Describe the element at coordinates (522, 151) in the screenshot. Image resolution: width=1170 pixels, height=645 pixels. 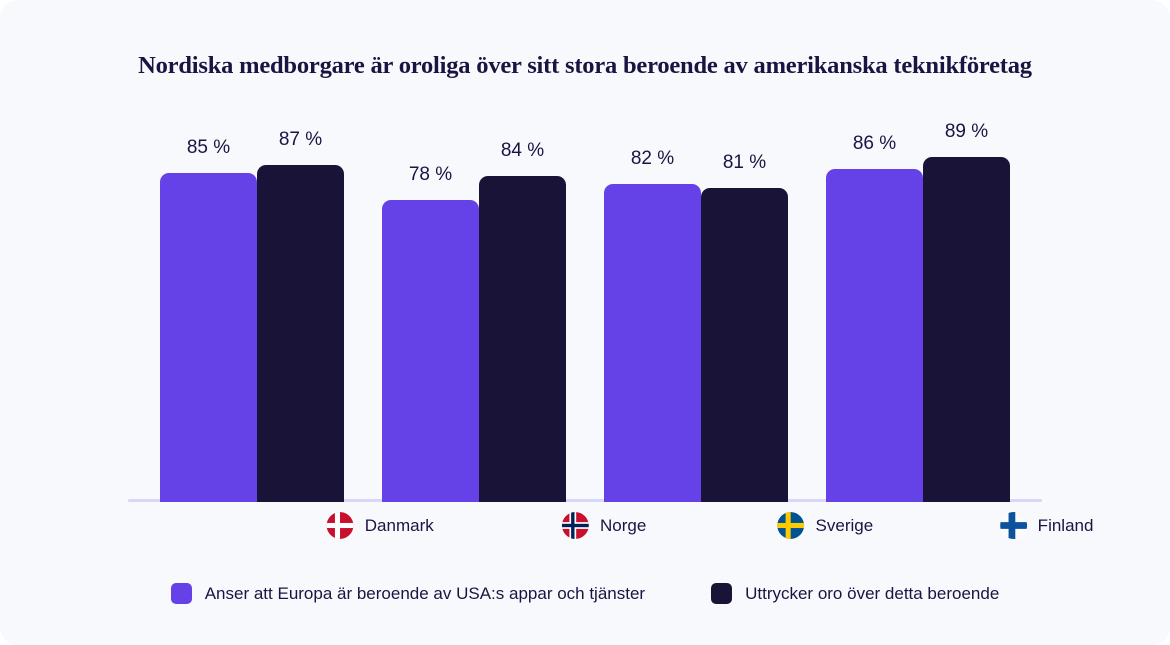
I see `bar-value-label: 84 %` at that location.